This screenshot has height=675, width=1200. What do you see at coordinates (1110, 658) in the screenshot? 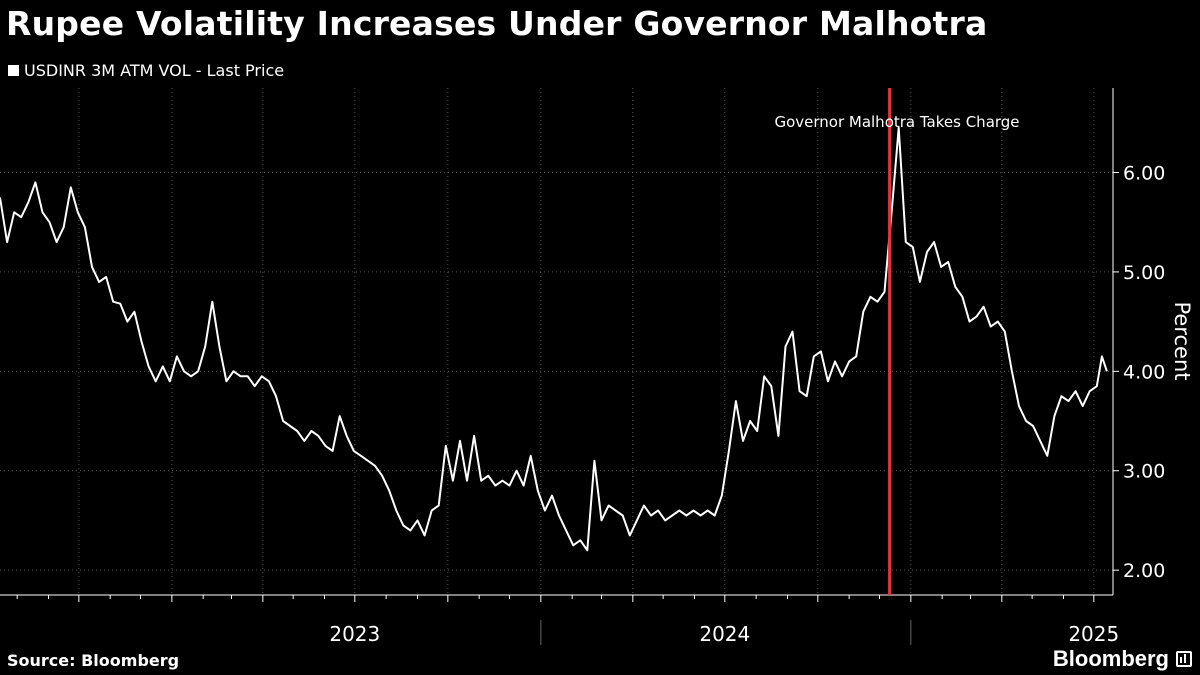
I see `brand-label: Bloomberg` at bounding box center [1110, 658].